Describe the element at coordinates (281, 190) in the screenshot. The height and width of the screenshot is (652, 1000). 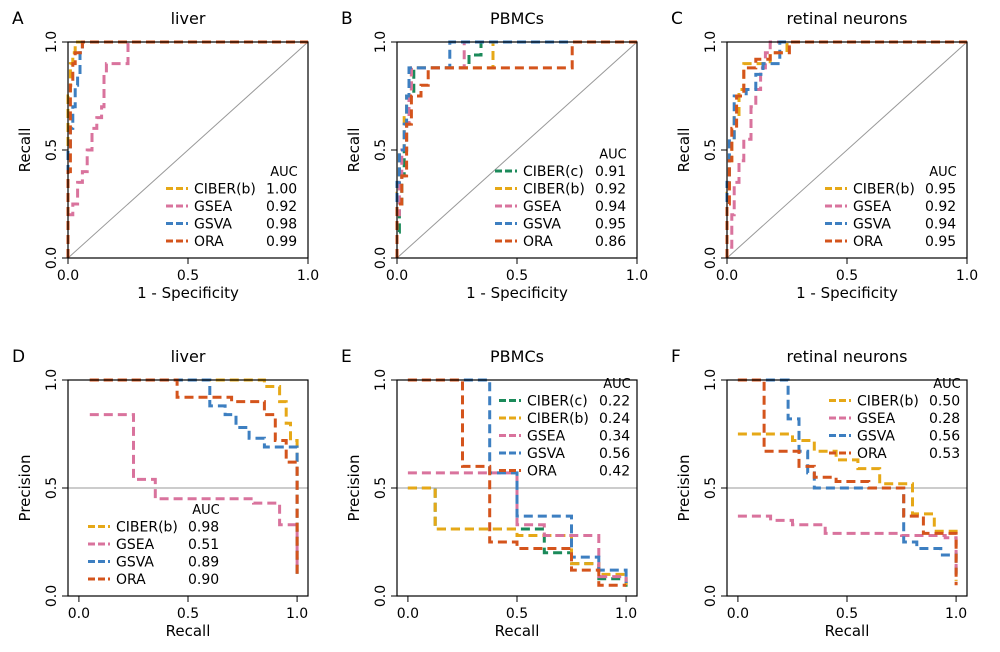
I see `legend-auc: 1.00` at that location.